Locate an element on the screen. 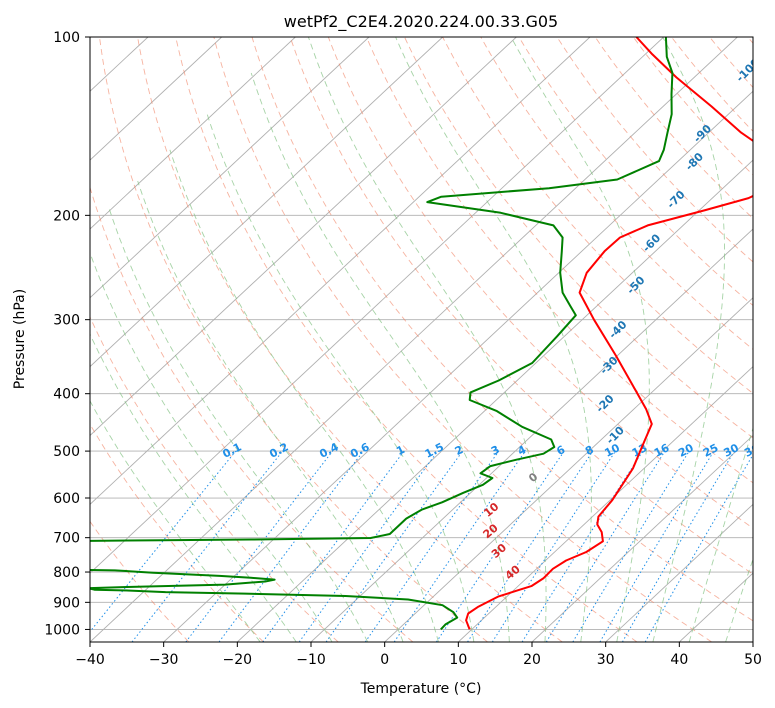 Image resolution: width=775 pixels, height=708 pixels. y-tick-label: 100 is located at coordinates (66, 38).